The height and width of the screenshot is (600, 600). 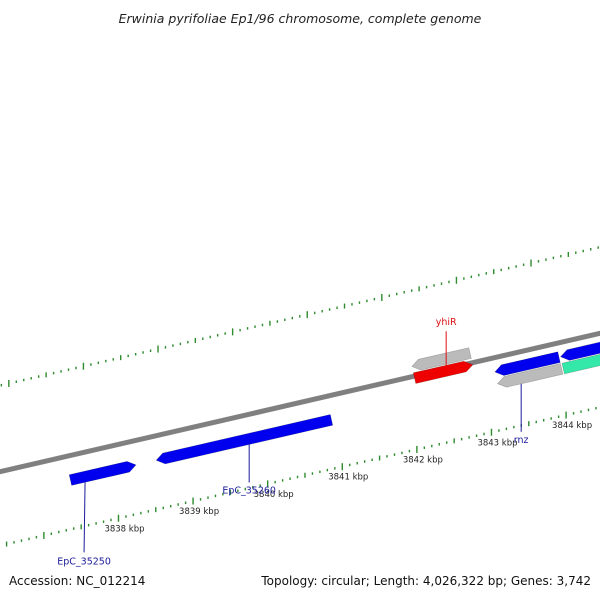 I want to click on gene-g3, so click(x=441, y=359).